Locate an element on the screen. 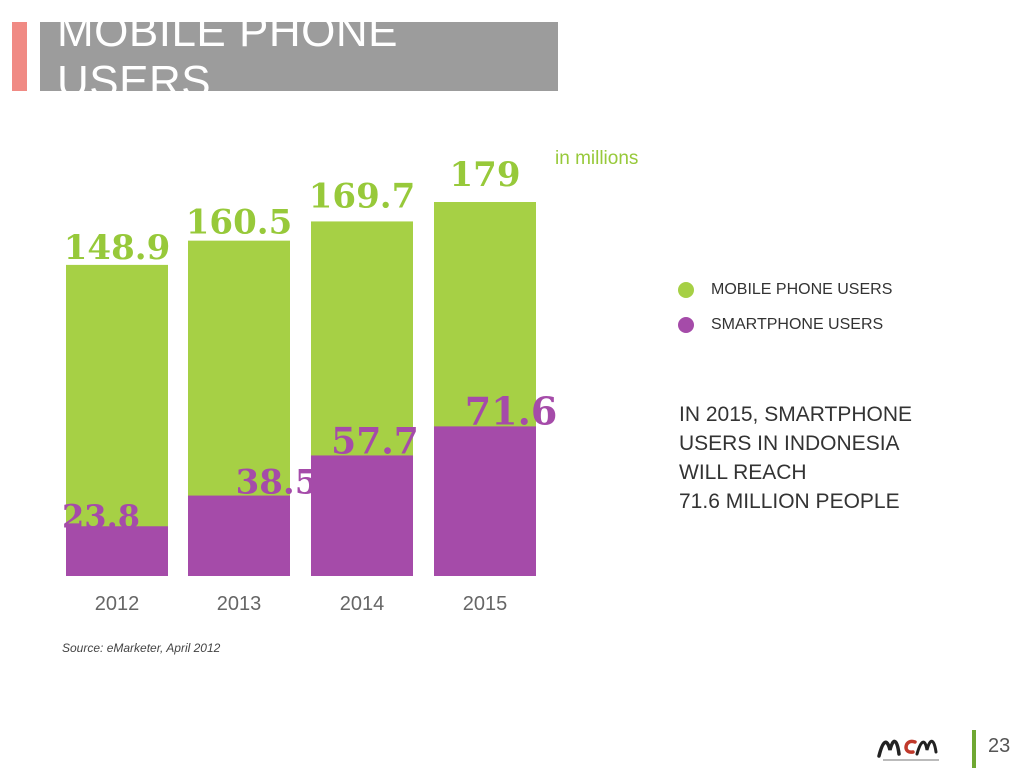 Image resolution: width=1024 pixels, height=768 pixels. note-line: IN 2015, SMARTPHONE is located at coordinates (796, 414).